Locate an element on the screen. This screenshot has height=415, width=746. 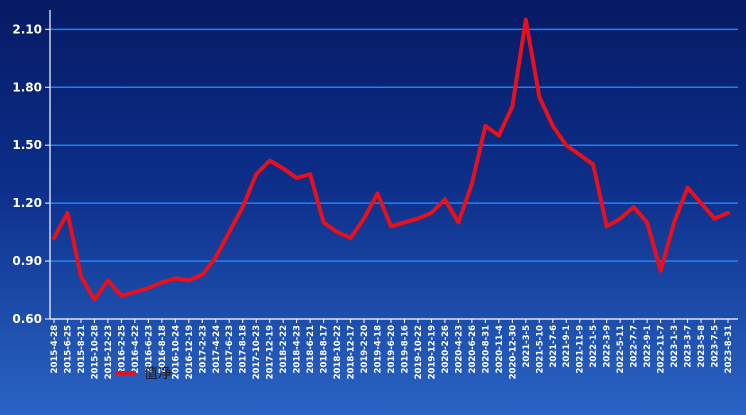
x-tick-label-2016-6-23: 2016-6-23 is located at coordinates (149, 349).